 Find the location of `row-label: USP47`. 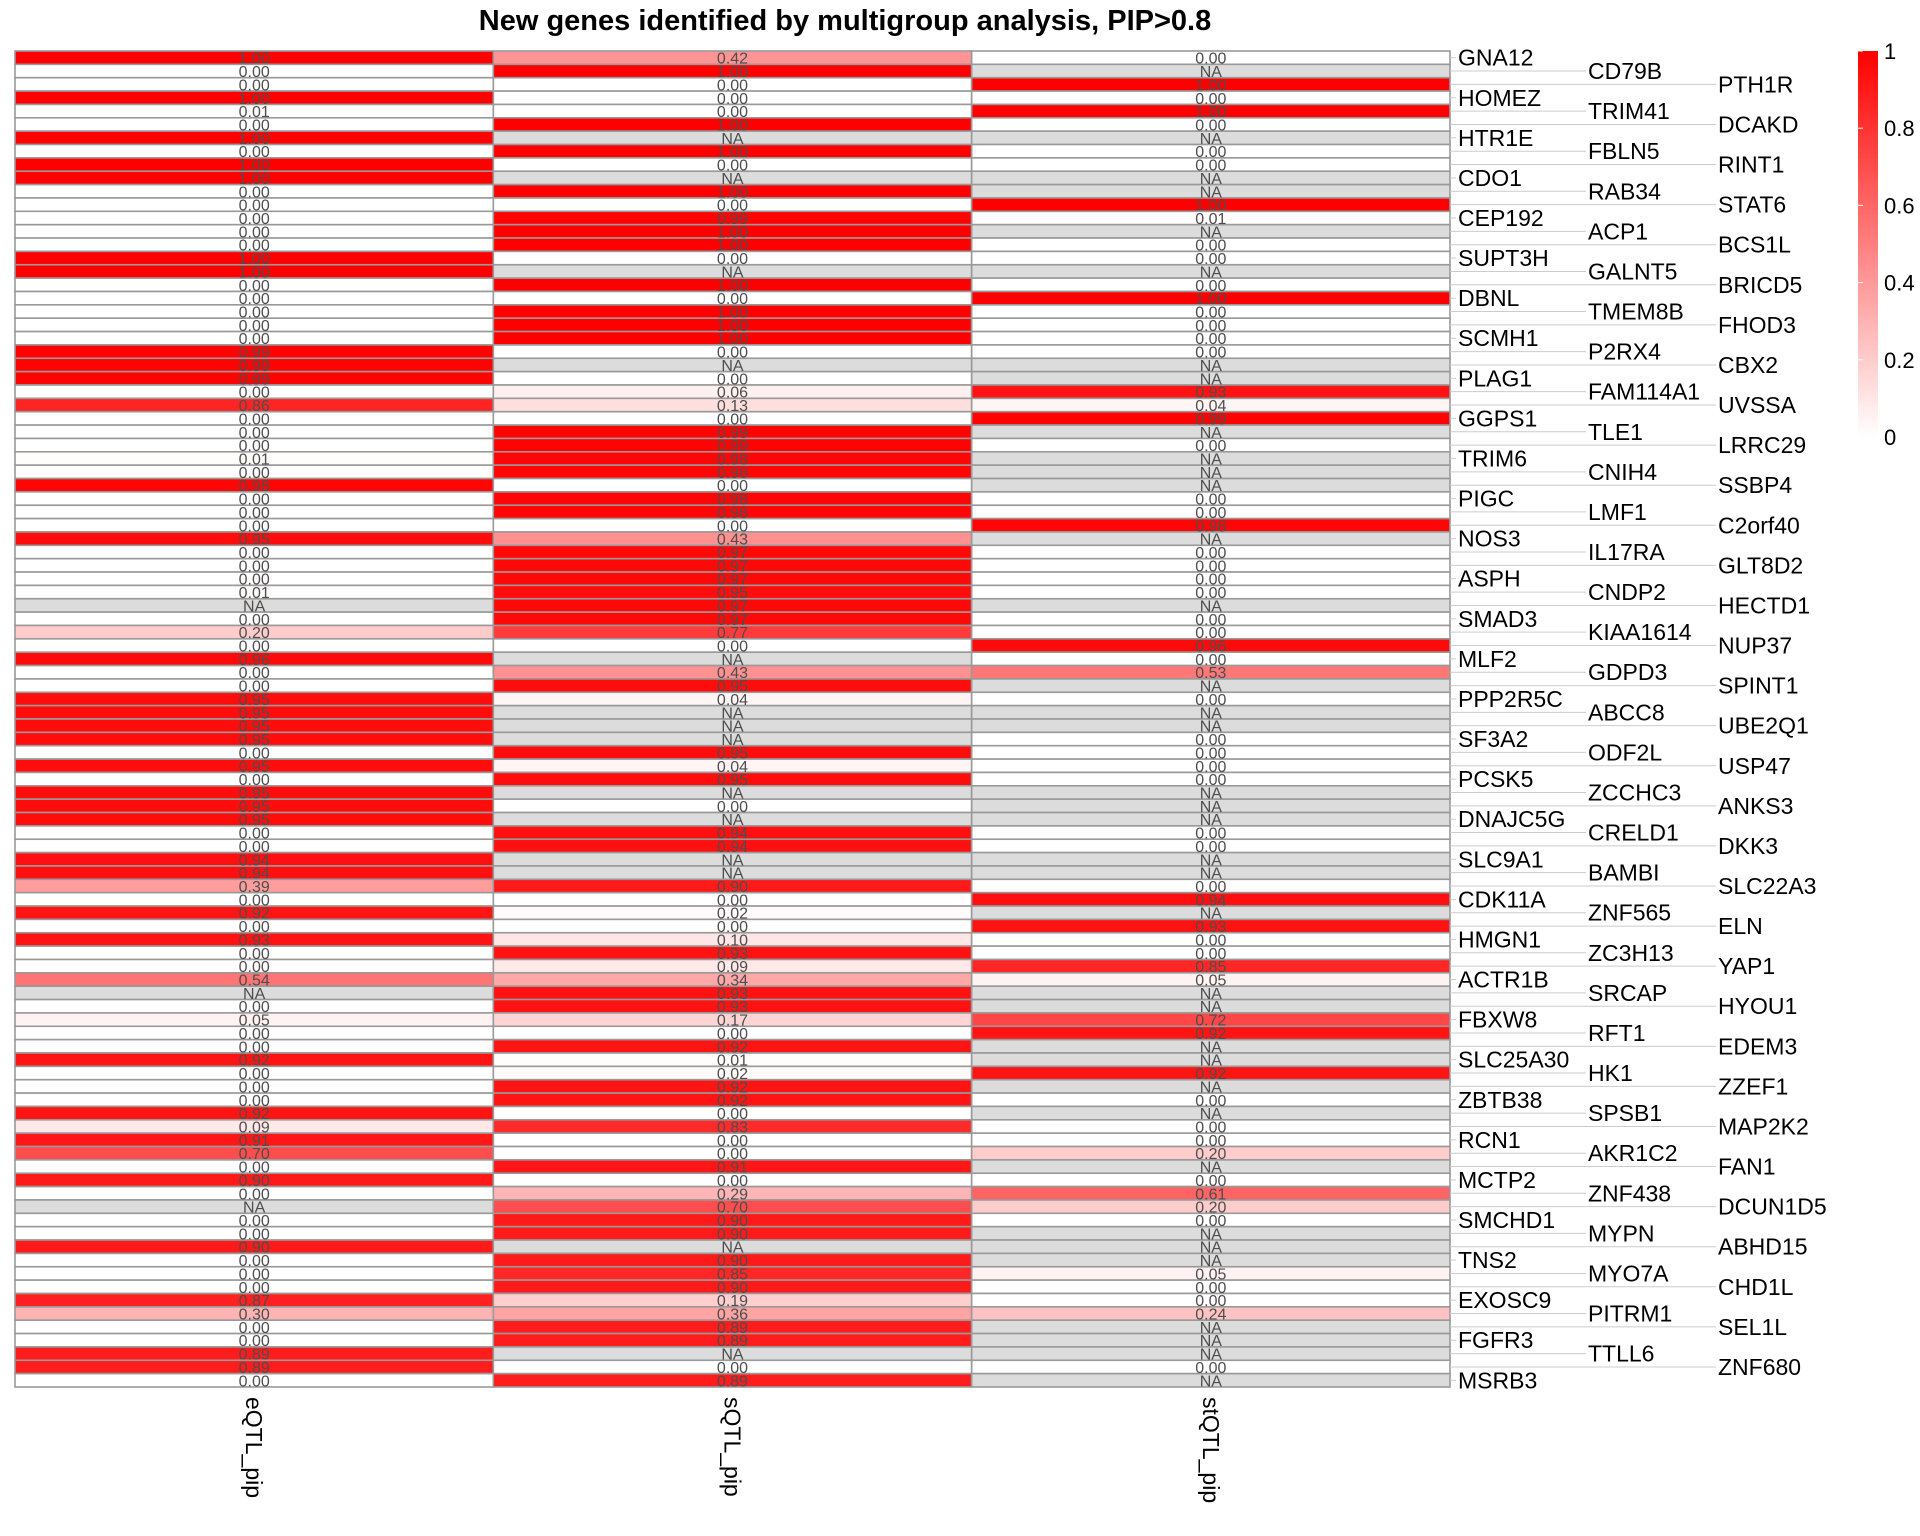

row-label: USP47 is located at coordinates (1754, 766).